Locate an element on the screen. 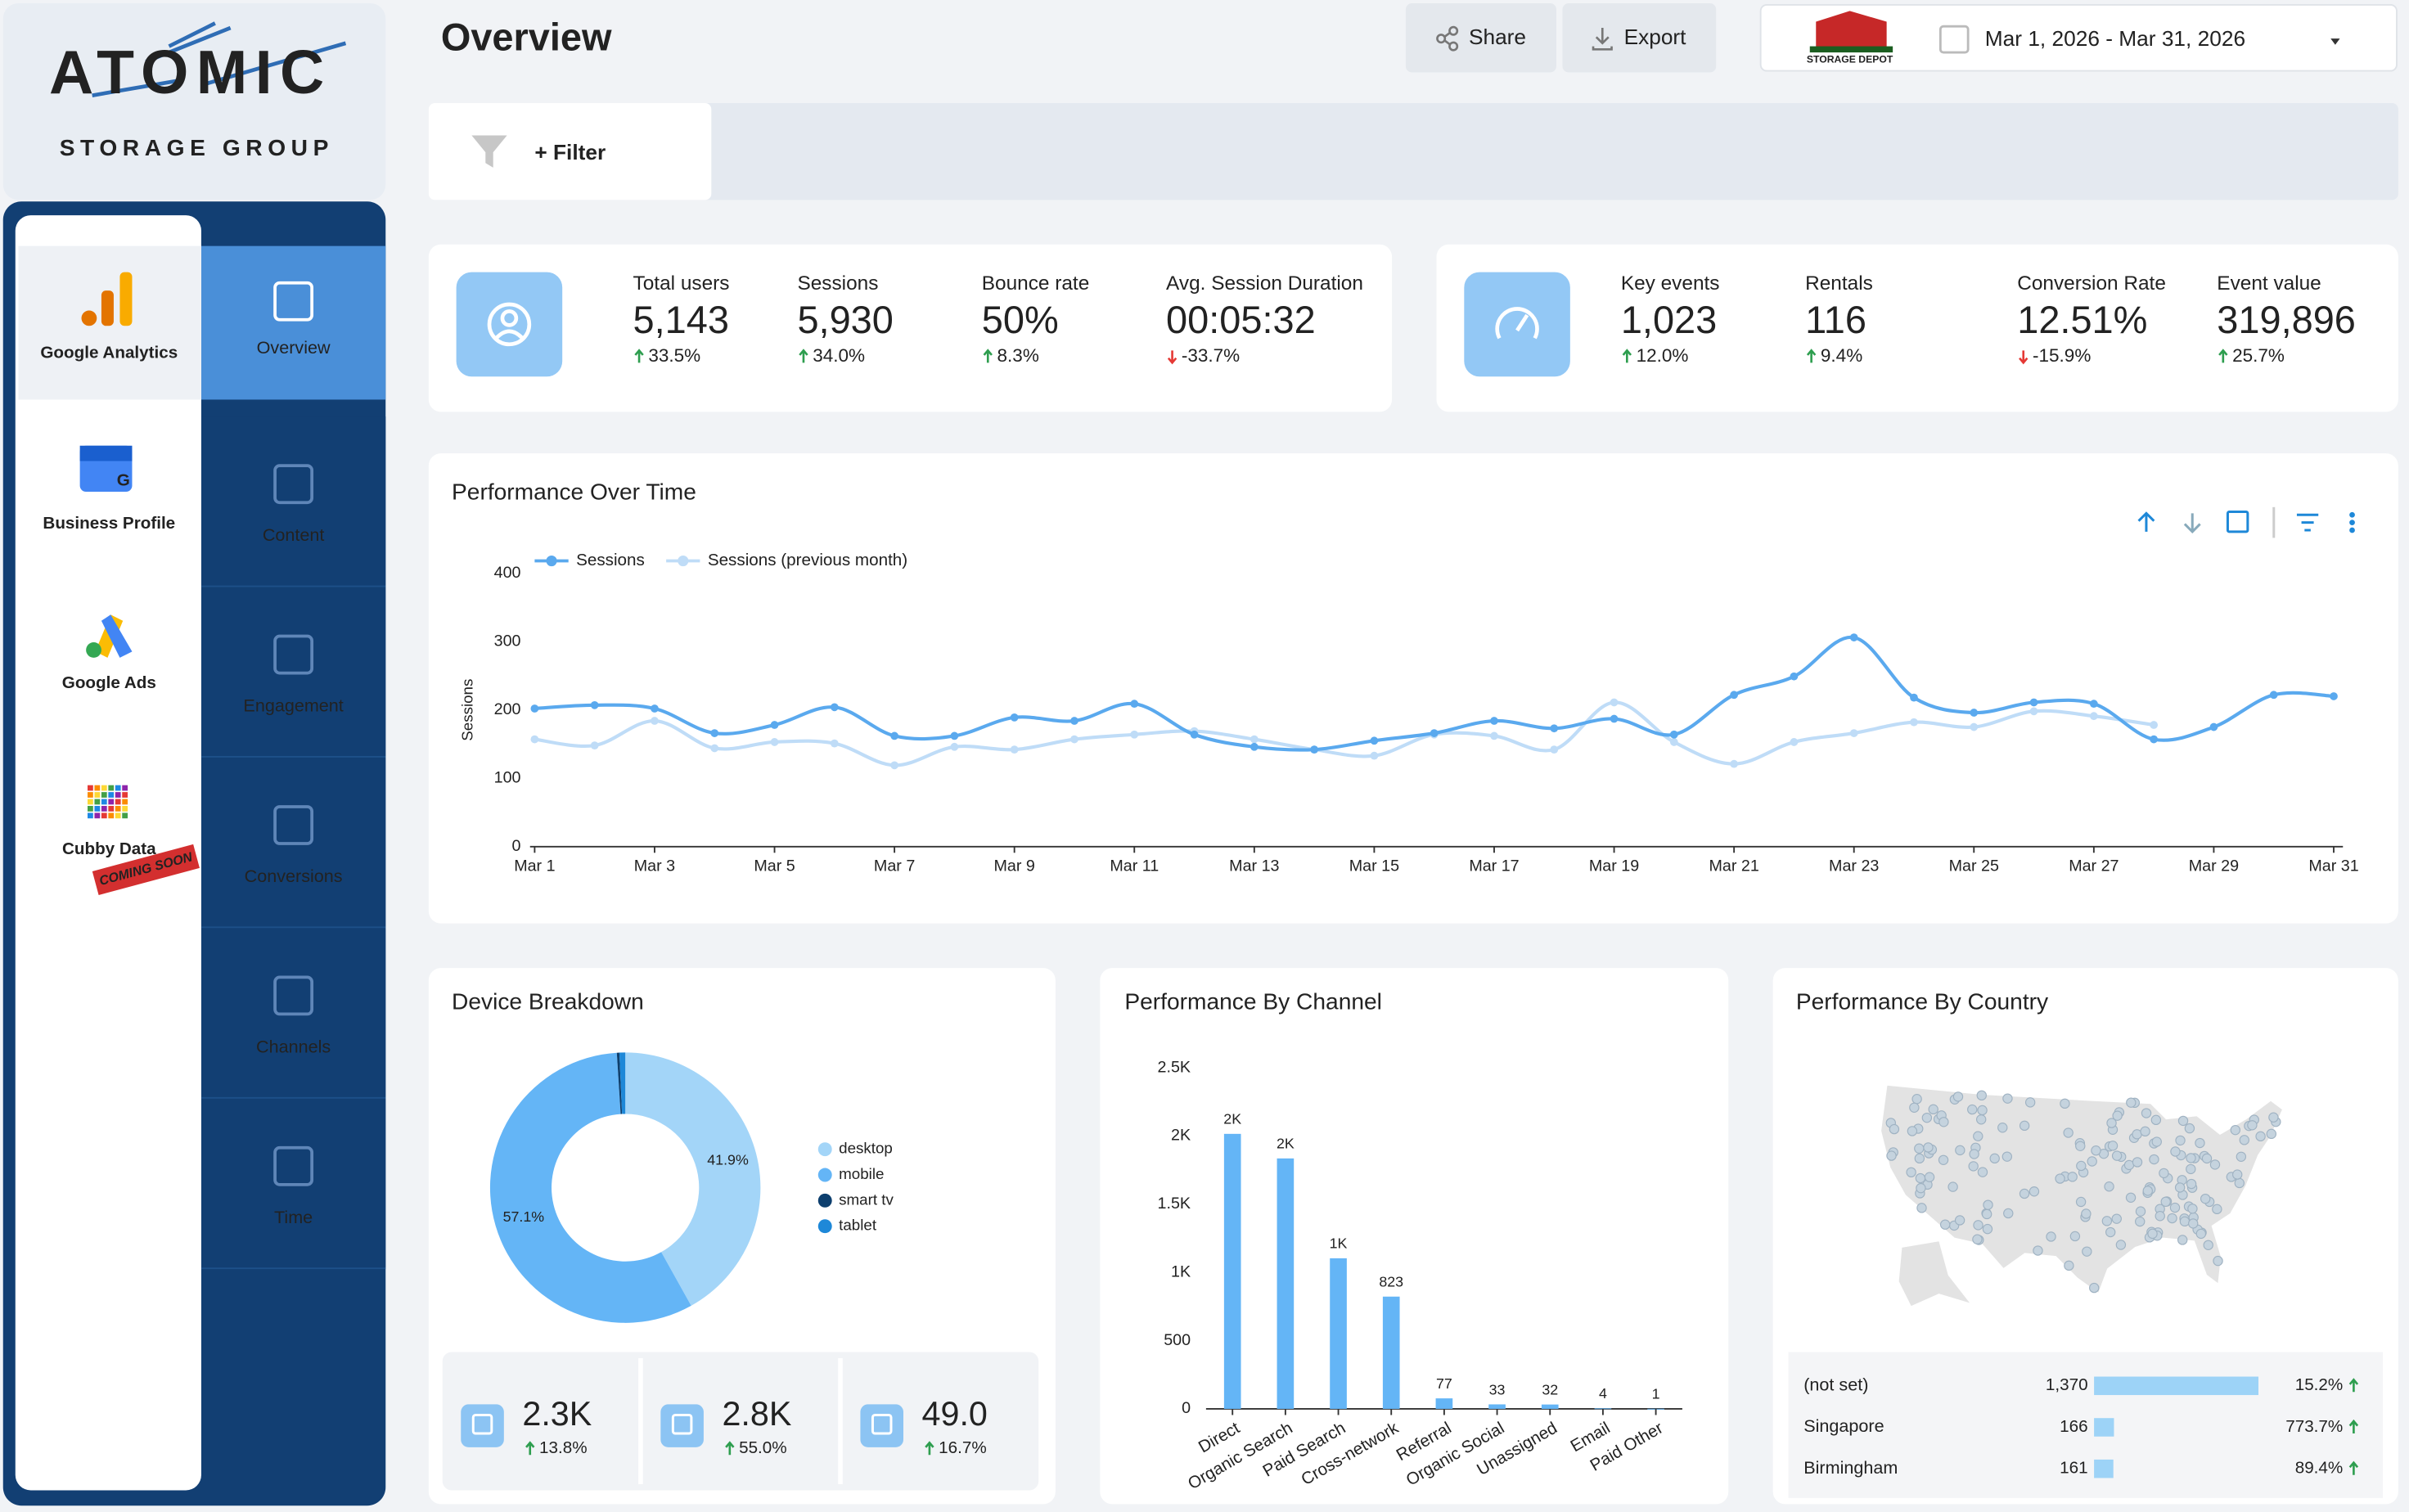 This screenshot has height=1512, width=2409. kpi-icon-box is located at coordinates (1517, 325).